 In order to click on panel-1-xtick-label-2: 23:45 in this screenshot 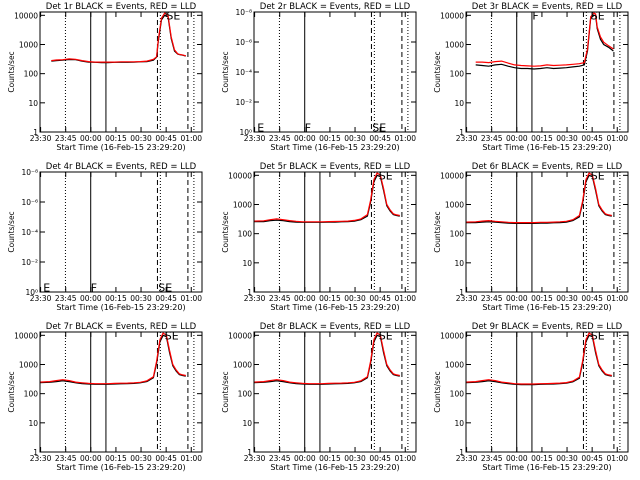, I will do `click(66, 138)`.